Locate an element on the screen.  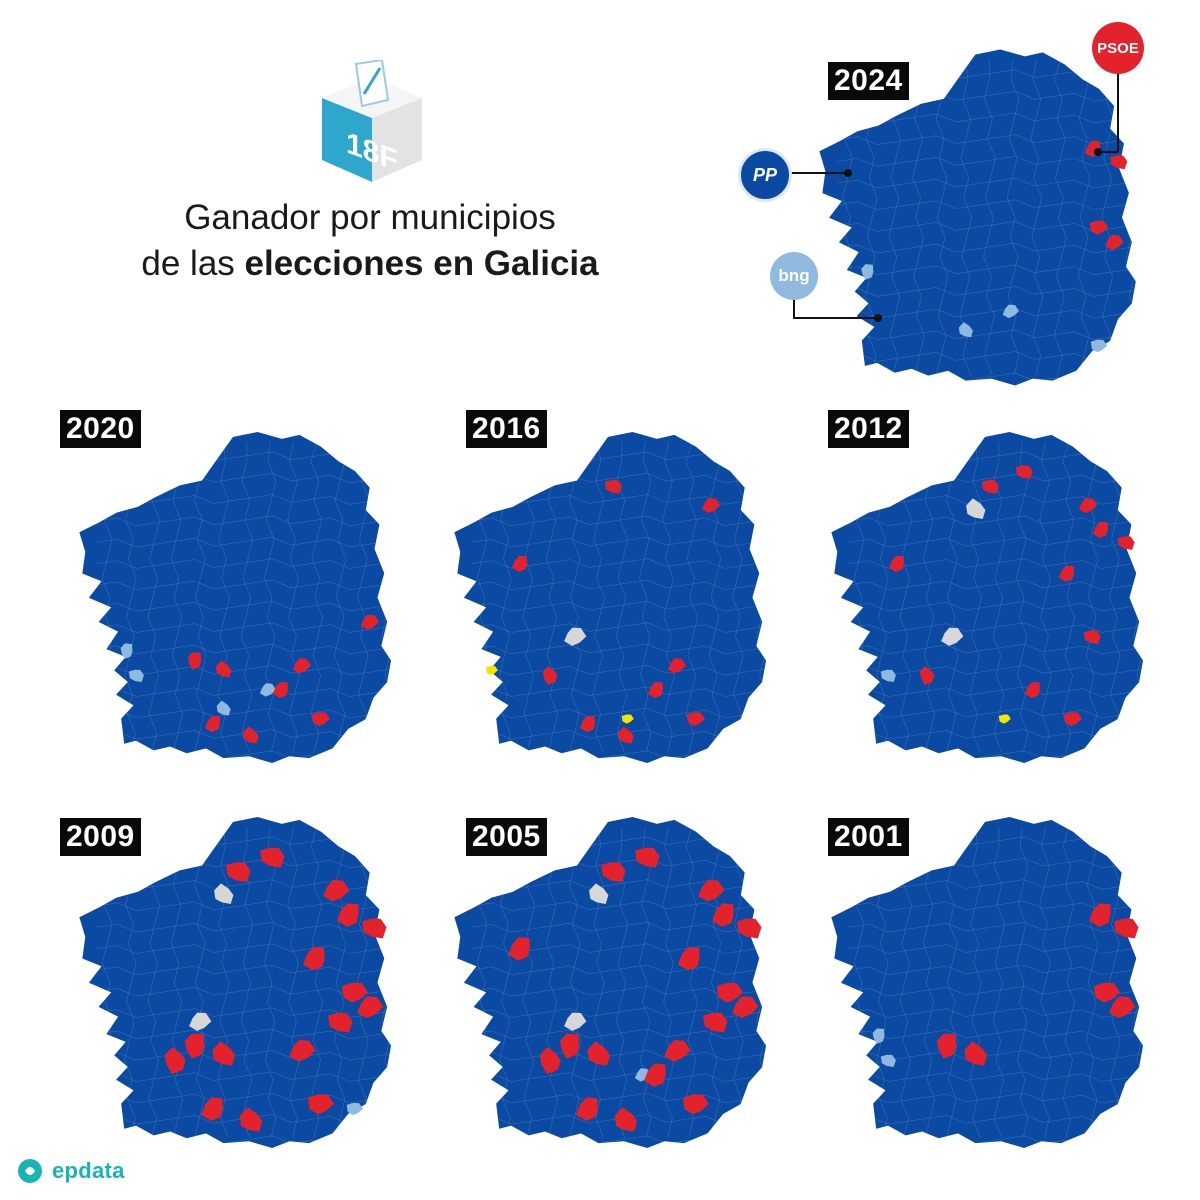
ballot-box-icon: 18F is located at coordinates (372, 121).